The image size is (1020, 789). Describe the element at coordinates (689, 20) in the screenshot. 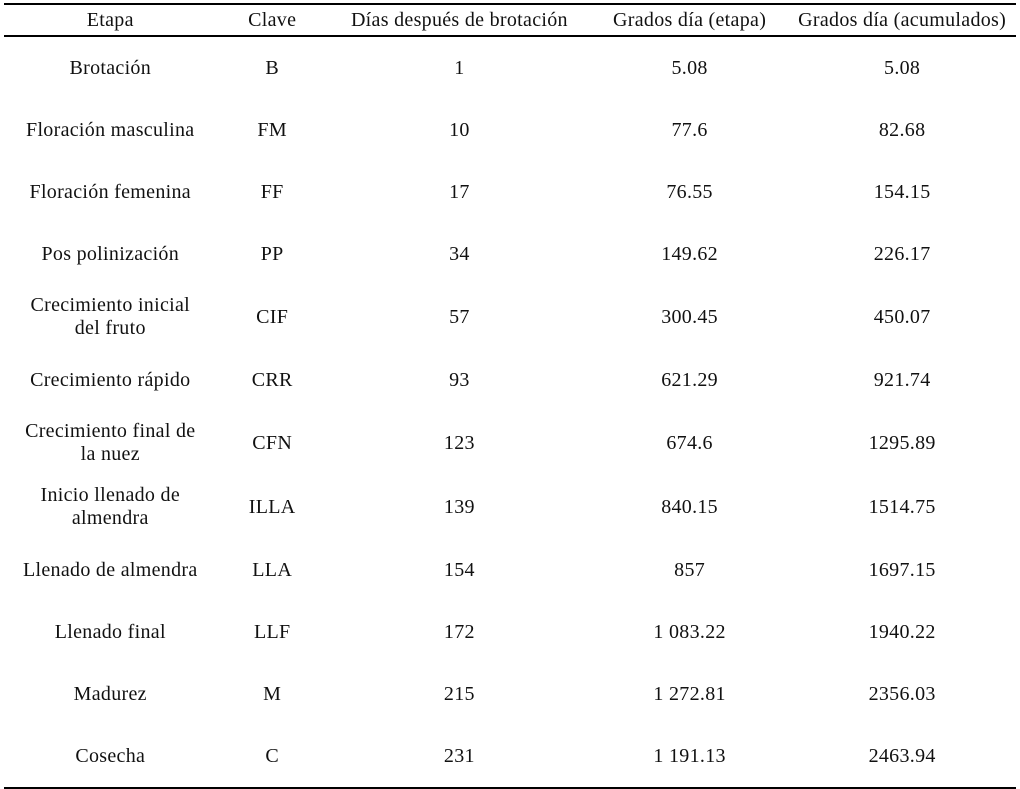

I see `col-header-grados-dia-etapa: Grados día (etapa)` at that location.